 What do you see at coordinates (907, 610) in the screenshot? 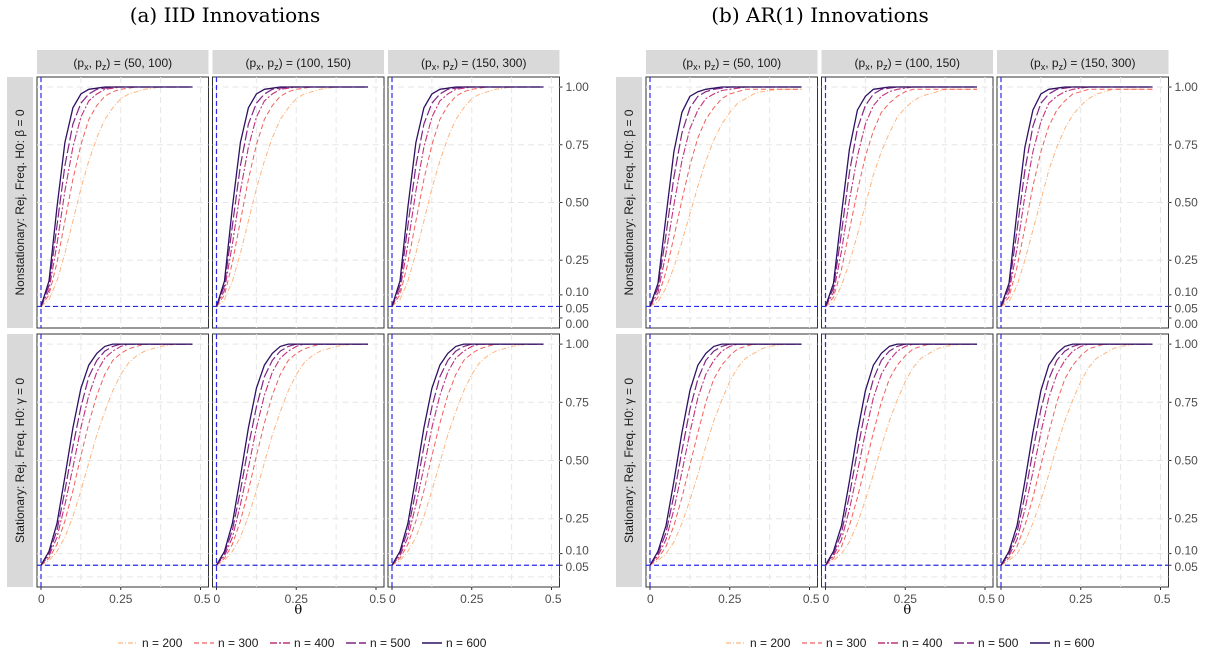
I see `x-axis-title: θ` at bounding box center [907, 610].